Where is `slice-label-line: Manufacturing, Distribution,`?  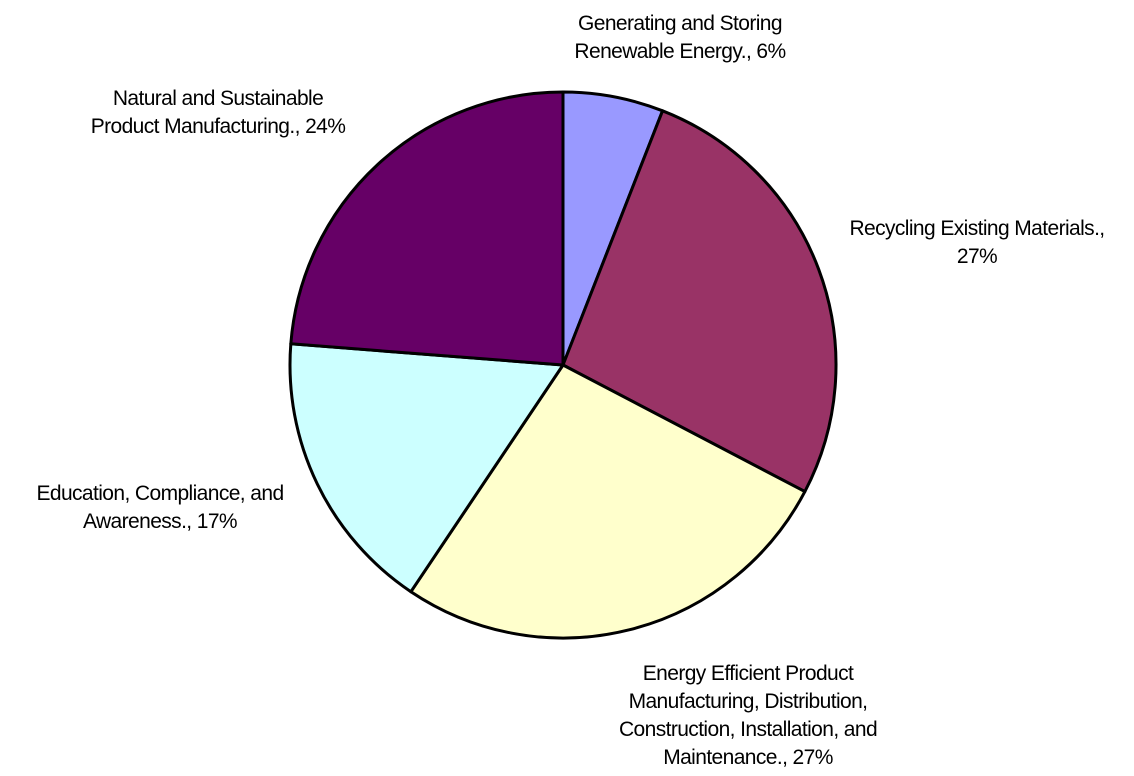 slice-label-line: Manufacturing, Distribution, is located at coordinates (748, 701).